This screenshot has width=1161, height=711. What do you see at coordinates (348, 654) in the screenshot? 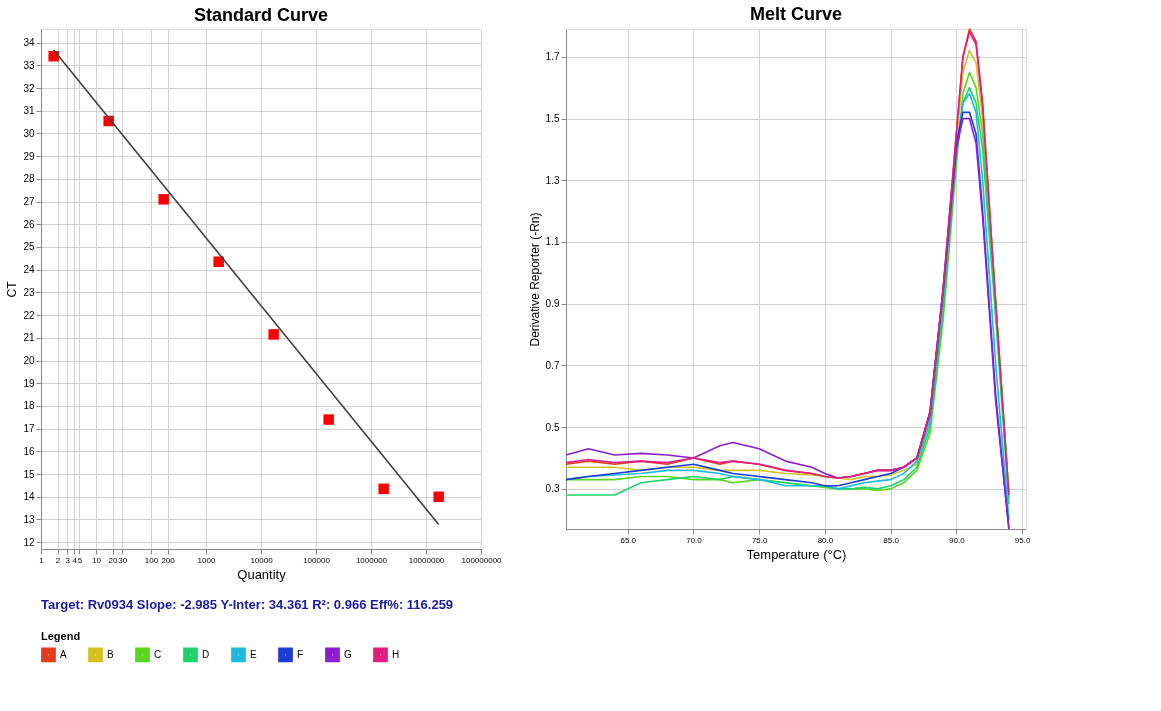
I see `legend-label: G` at bounding box center [348, 654].